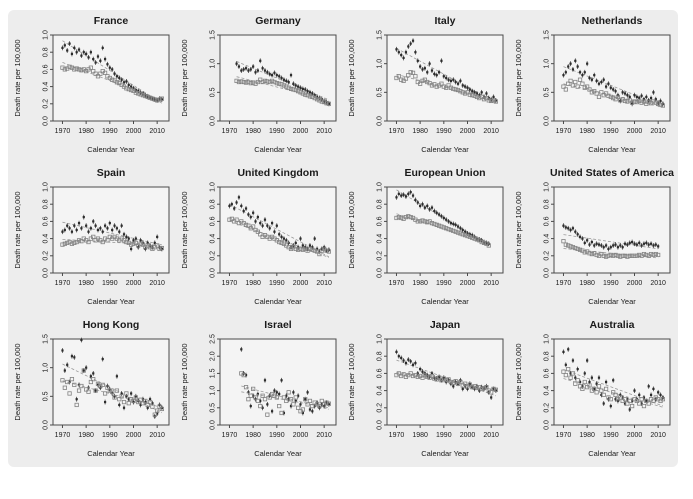 This screenshot has width=693, height=499. What do you see at coordinates (213, 35) in the screenshot?
I see `y-tick-label: 1.5` at bounding box center [213, 35].